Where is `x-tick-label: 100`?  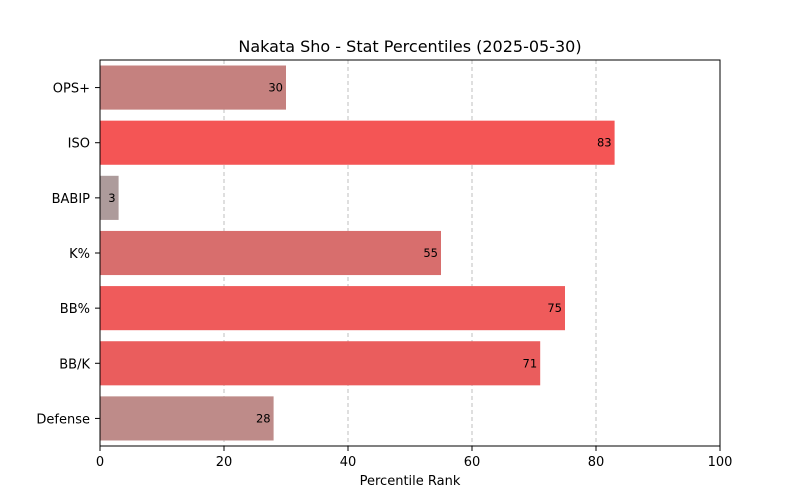
x-tick-label: 100 is located at coordinates (720, 462).